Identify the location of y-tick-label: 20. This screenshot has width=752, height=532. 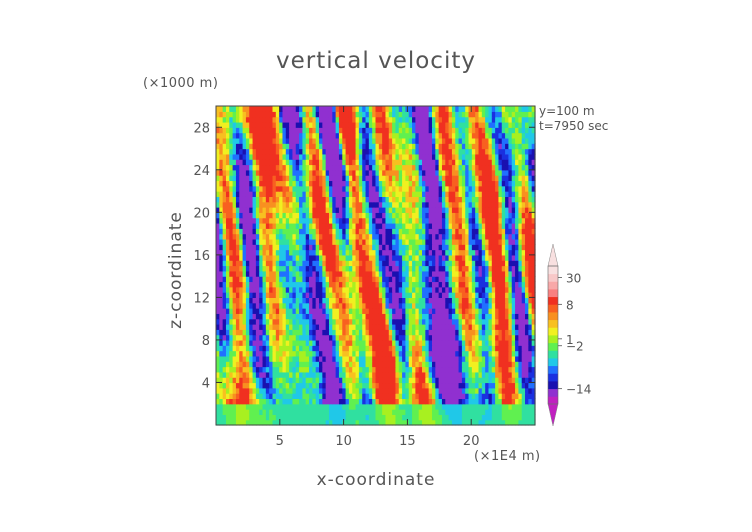
(201, 213).